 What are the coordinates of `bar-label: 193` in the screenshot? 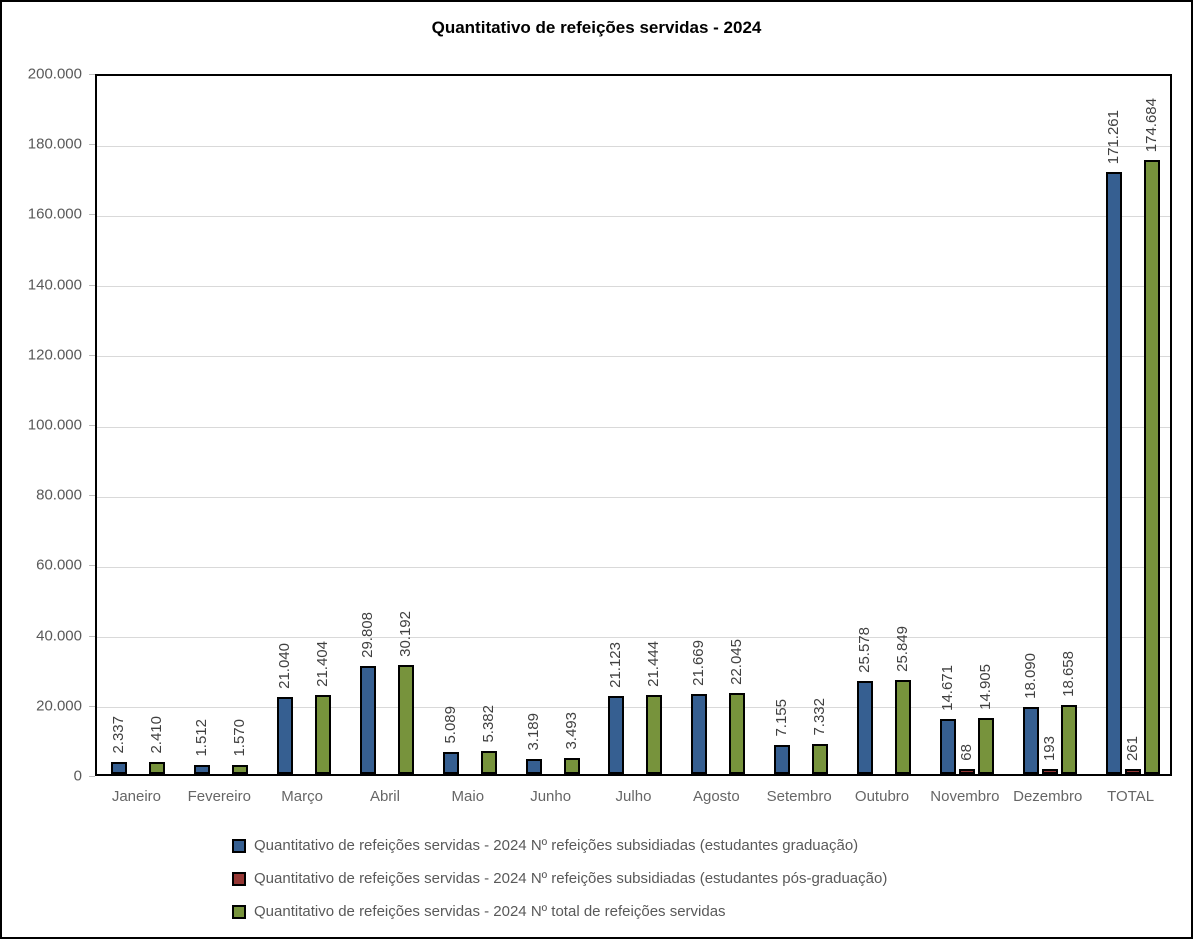 It's located at (1049, 748).